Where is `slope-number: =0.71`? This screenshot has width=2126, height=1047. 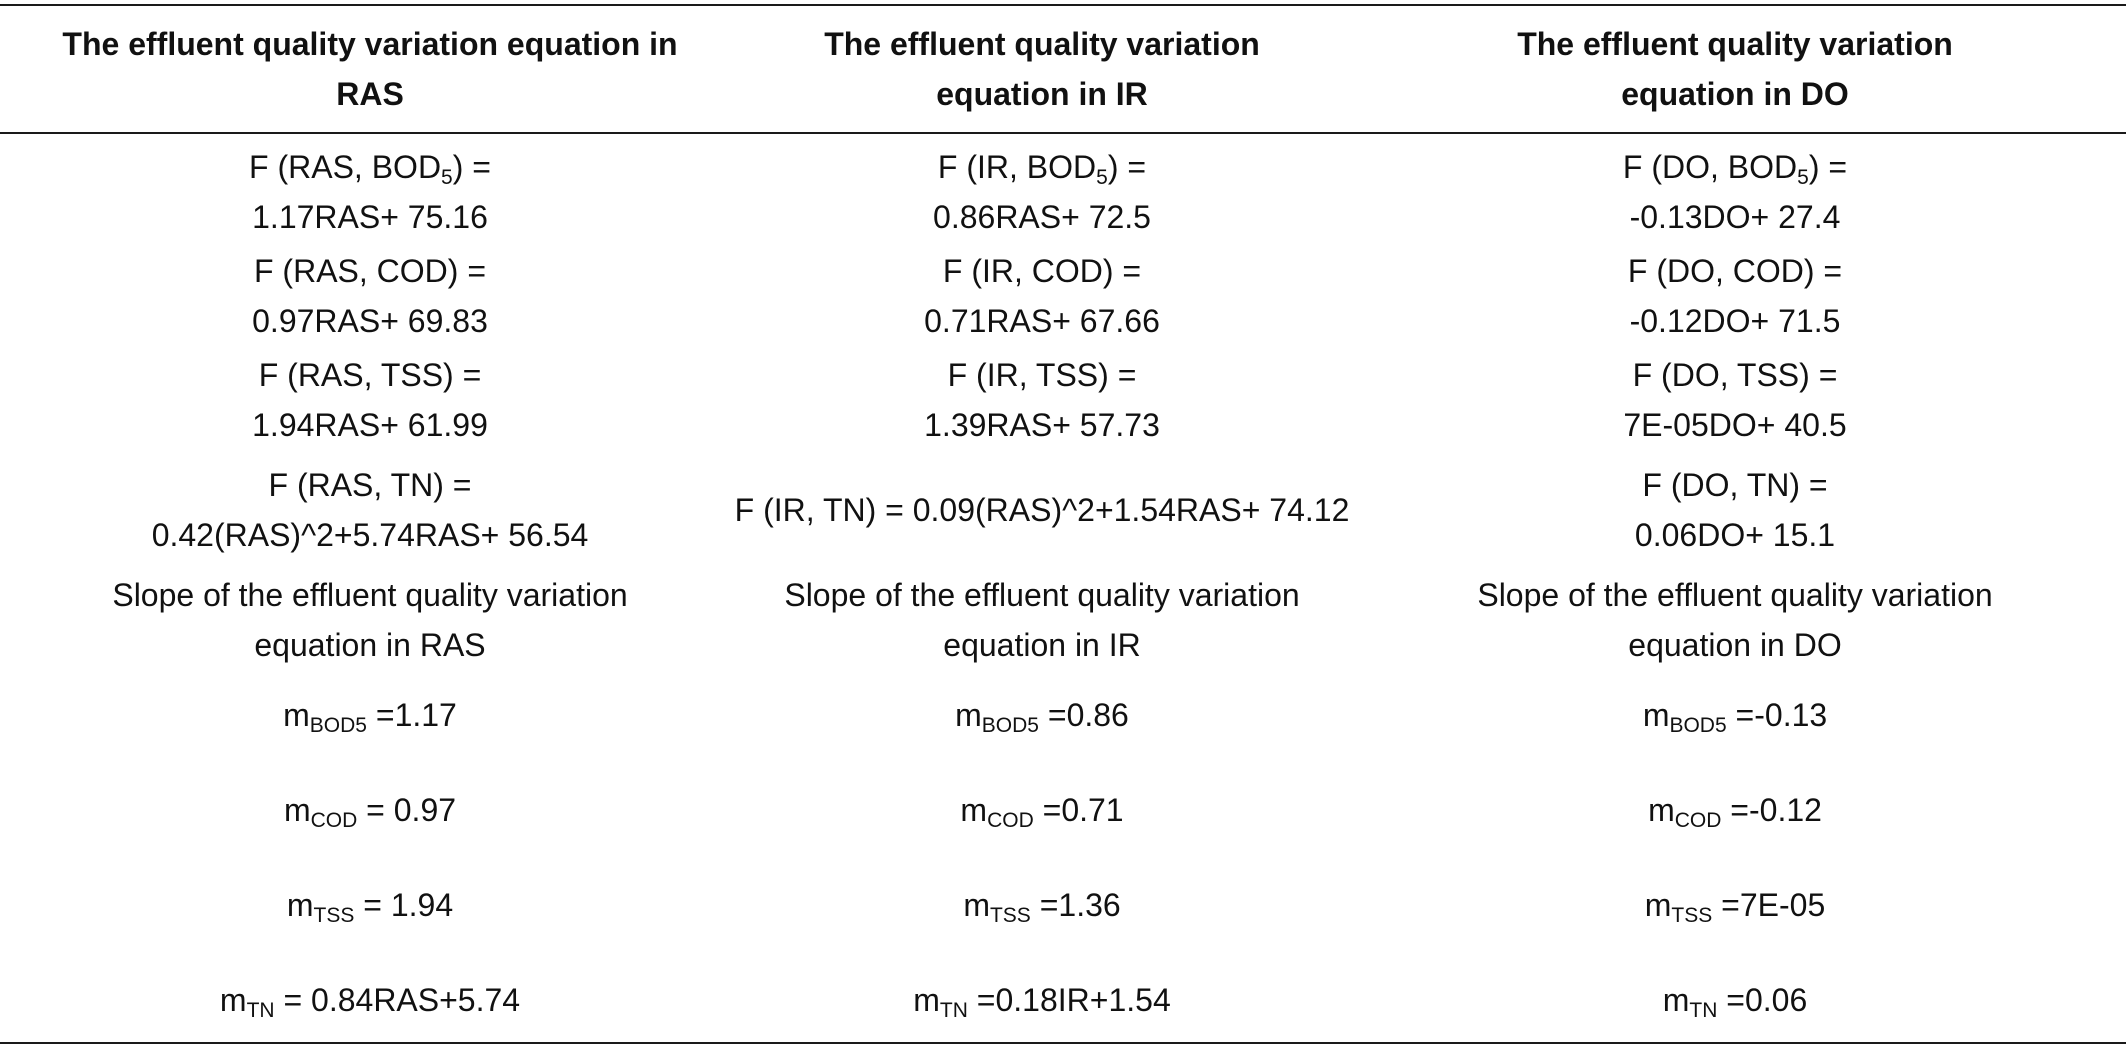
slope-number: =0.71 is located at coordinates (1078, 810).